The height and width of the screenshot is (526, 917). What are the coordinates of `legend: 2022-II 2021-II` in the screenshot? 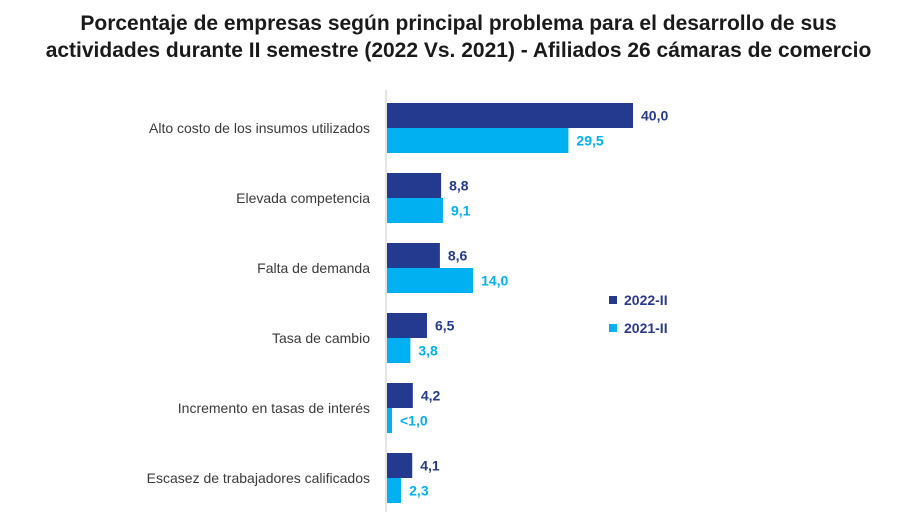 It's located at (638, 314).